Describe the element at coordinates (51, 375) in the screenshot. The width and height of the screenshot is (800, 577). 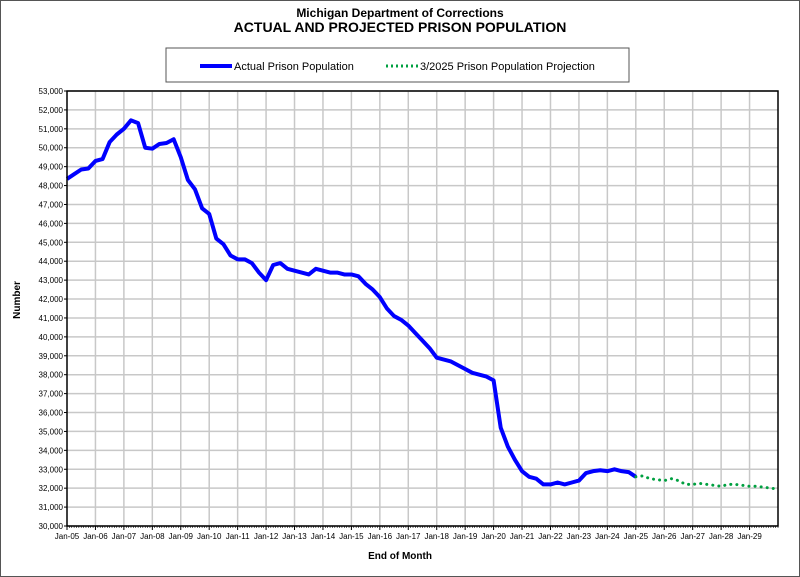
I see `y-tick-label: 38,000` at that location.